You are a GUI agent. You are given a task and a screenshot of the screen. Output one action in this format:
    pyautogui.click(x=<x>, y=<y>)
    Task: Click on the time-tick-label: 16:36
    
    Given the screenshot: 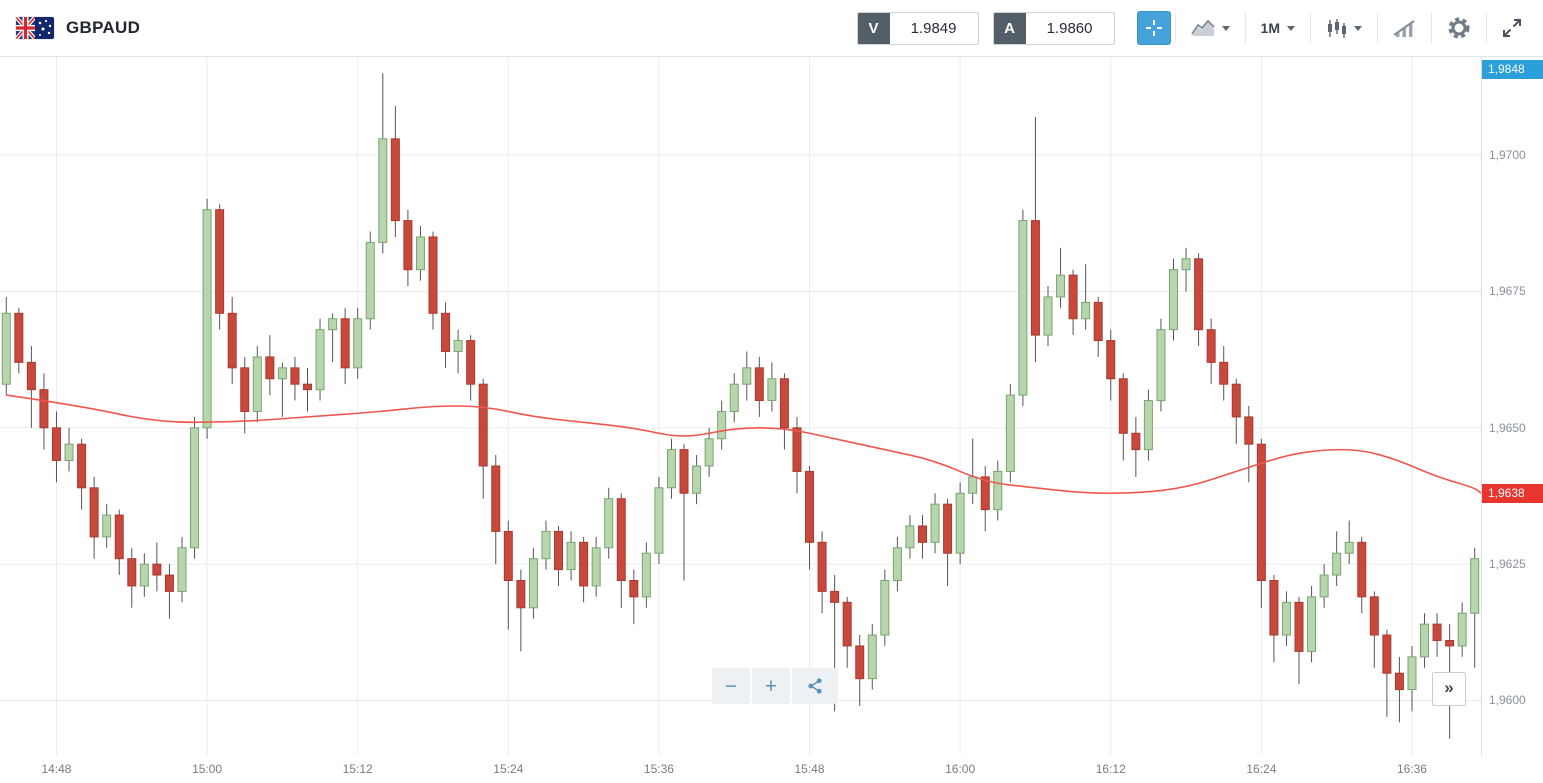 What is the action you would take?
    pyautogui.click(x=1411, y=769)
    